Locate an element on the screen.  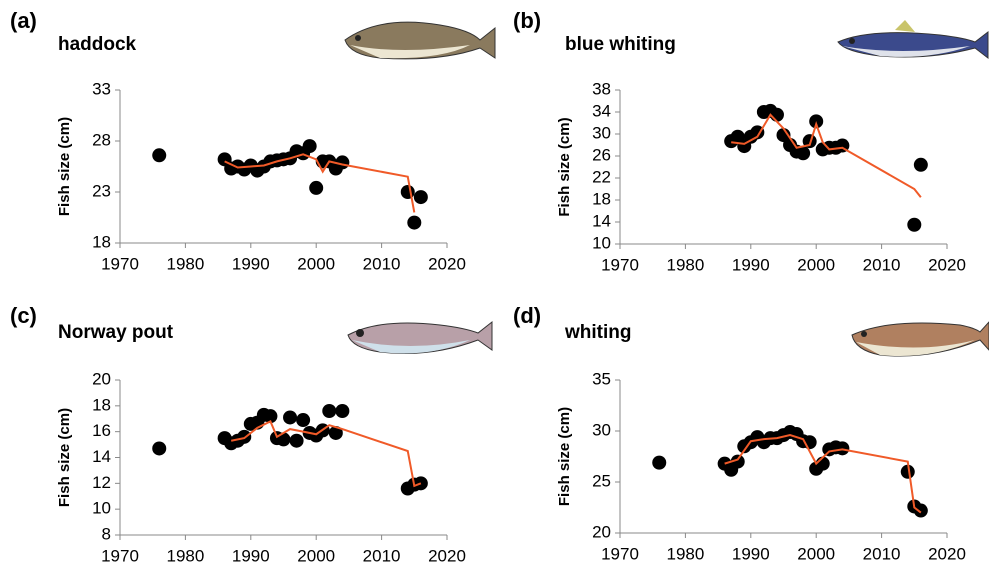
panel-title: Norway pout is located at coordinates (116, 332).